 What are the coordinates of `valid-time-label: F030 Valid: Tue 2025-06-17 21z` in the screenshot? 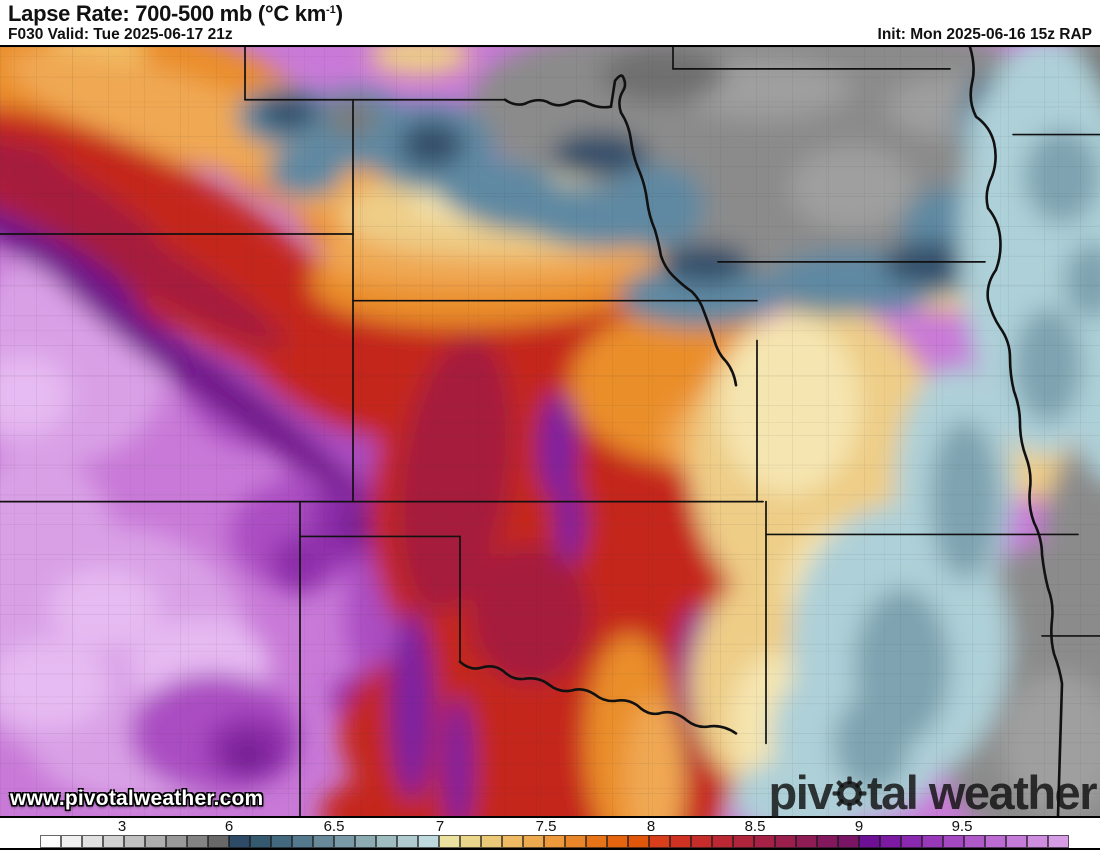 It's located at (120, 34).